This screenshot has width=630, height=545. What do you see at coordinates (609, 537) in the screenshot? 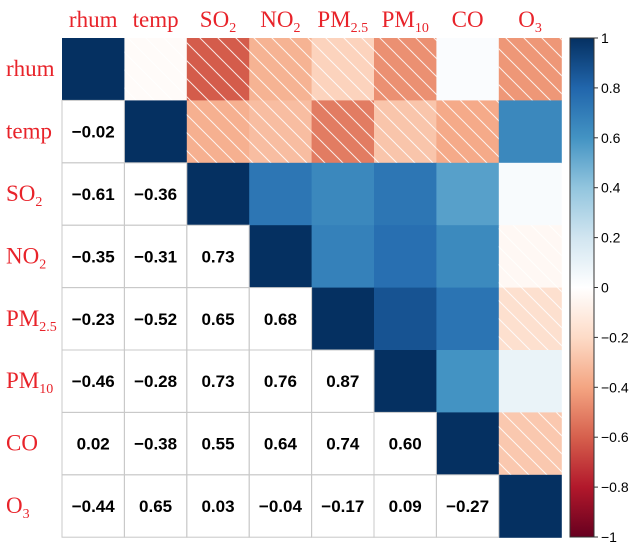
I see `colorbar-tick-label: −1` at bounding box center [609, 537].